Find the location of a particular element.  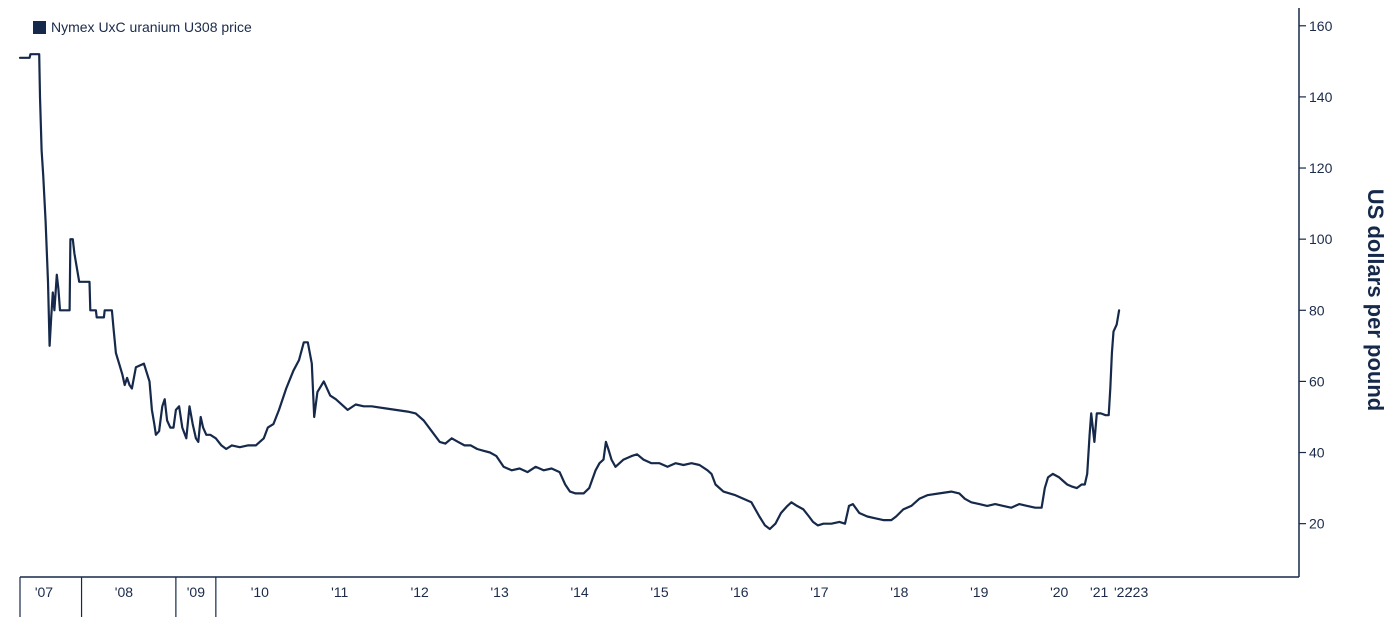

x-tick-label: '13 is located at coordinates (500, 592).